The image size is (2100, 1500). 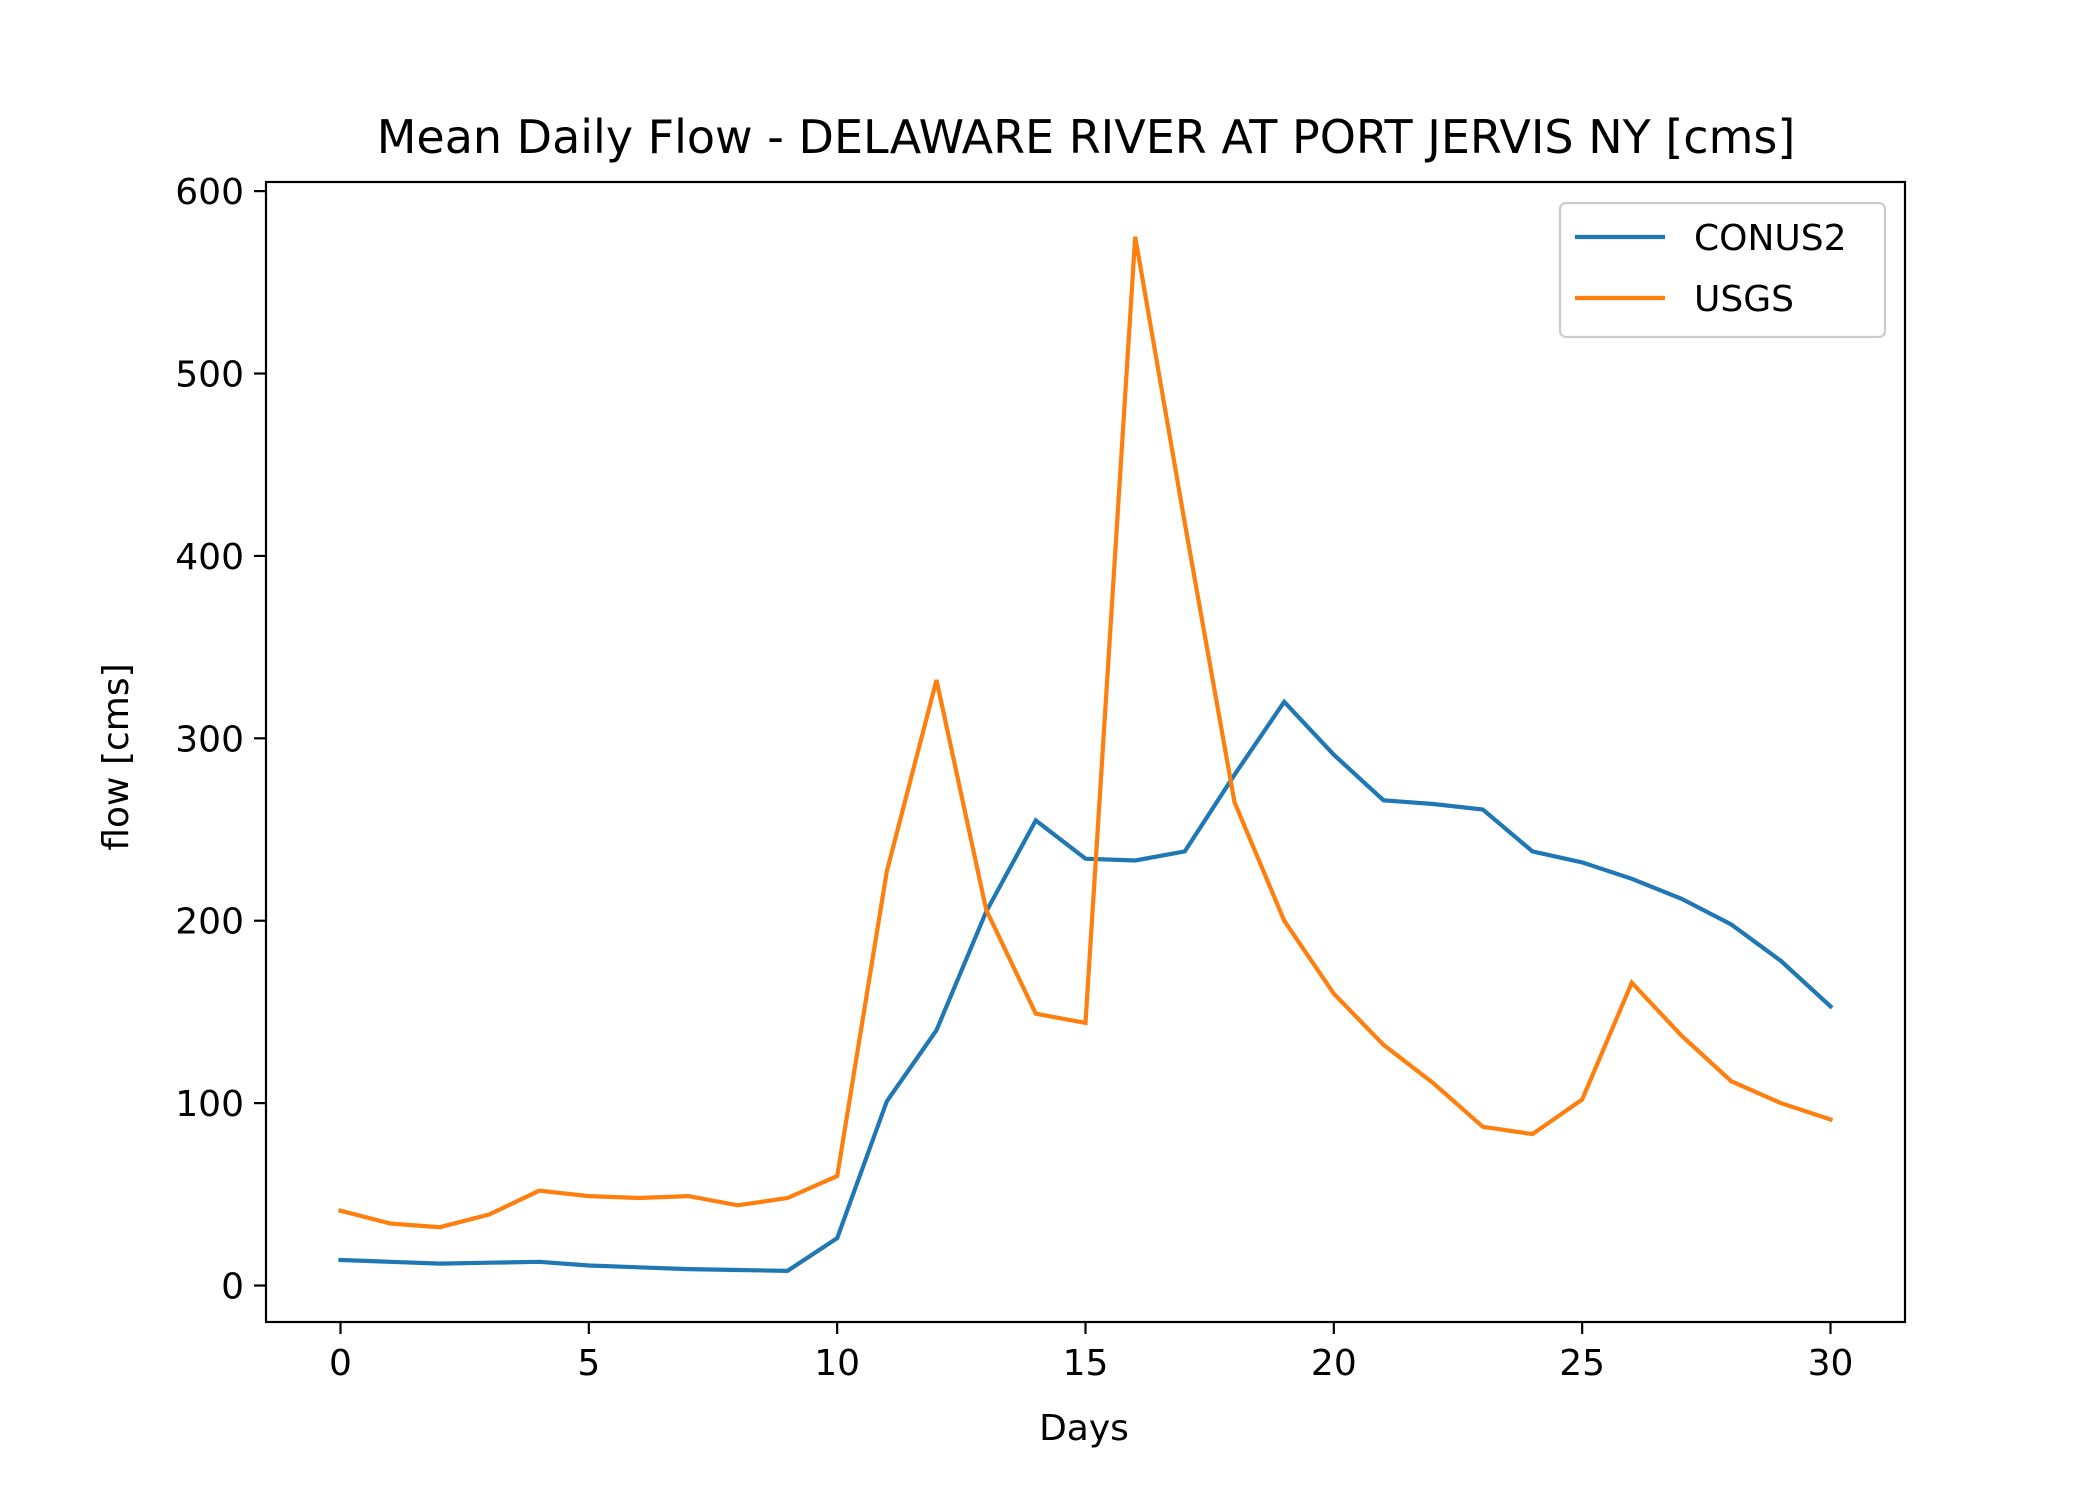 I want to click on legend-label: CONUS2, so click(x=1770, y=238).